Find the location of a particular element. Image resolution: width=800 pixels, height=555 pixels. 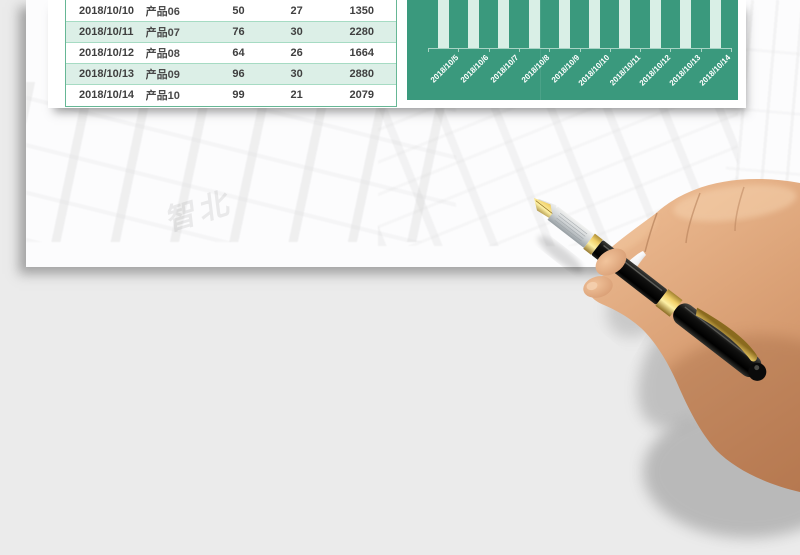

table-cell: 1664 is located at coordinates (361, 53).